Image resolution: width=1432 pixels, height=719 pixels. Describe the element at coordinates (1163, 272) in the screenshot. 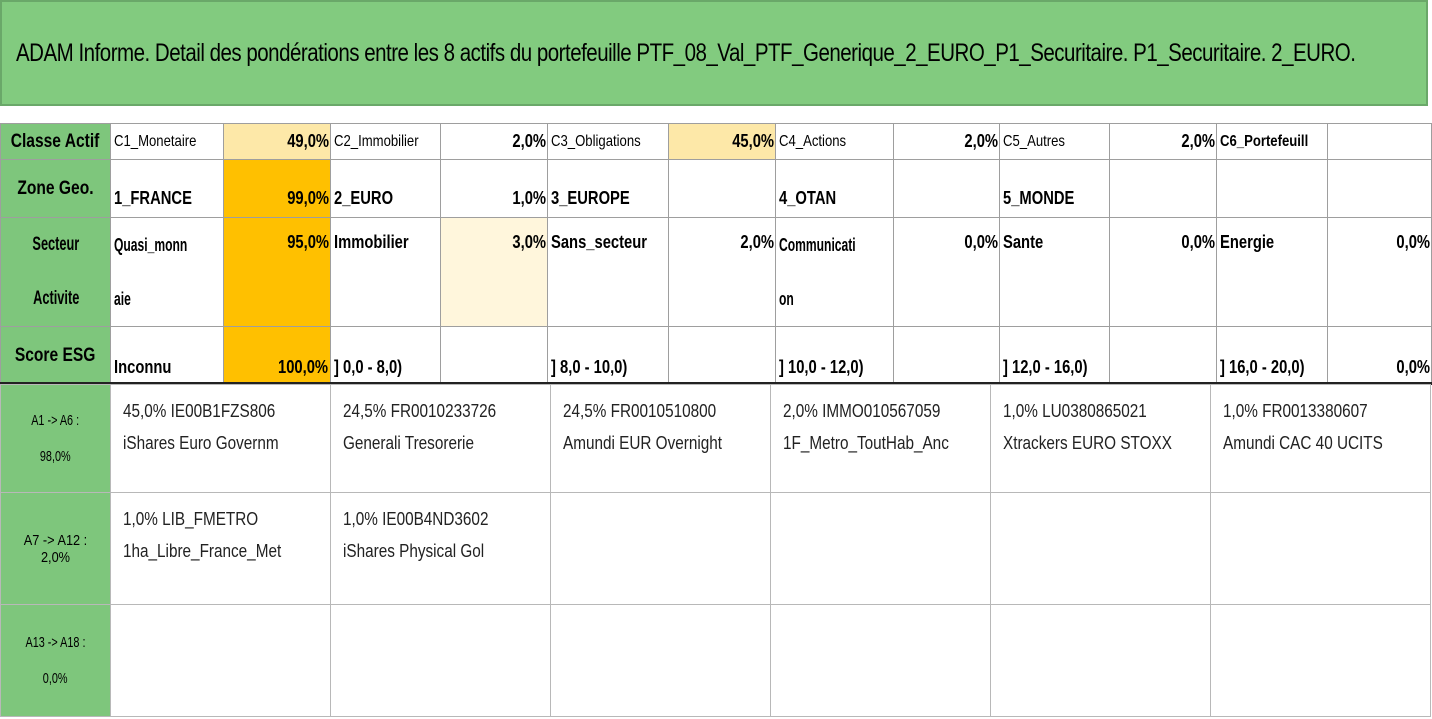

I see `secteur-pct-5: 0,0%` at that location.